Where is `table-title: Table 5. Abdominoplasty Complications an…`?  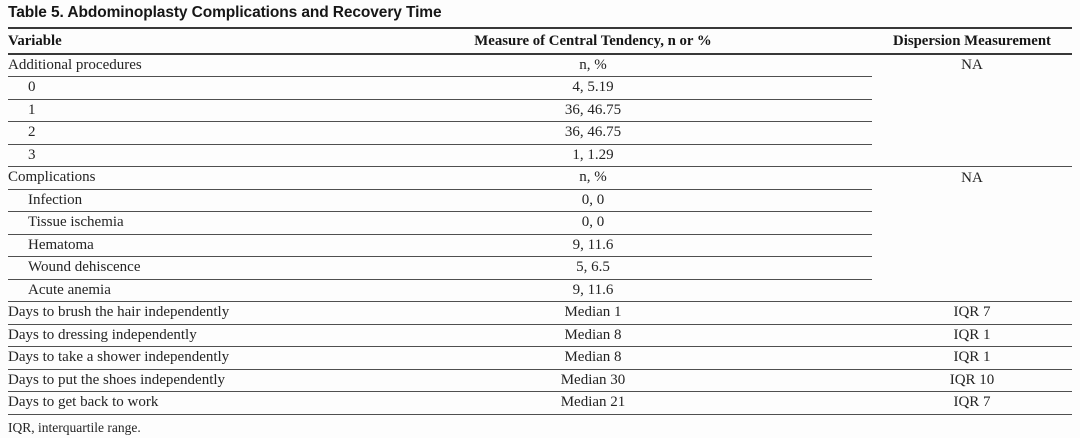
table-title: Table 5. Abdominoplasty Complications an… is located at coordinates (225, 12).